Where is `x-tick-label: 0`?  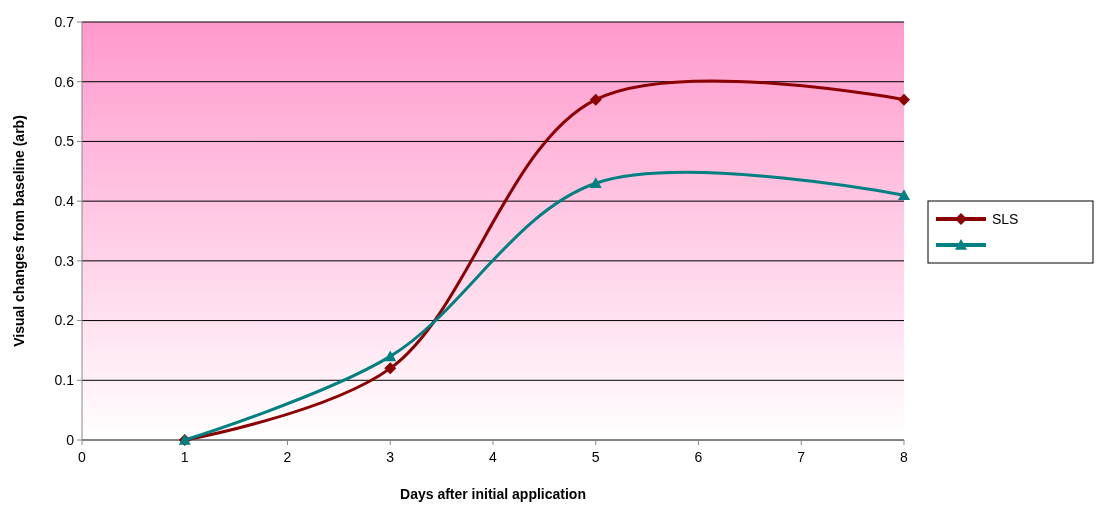
x-tick-label: 0 is located at coordinates (82, 457).